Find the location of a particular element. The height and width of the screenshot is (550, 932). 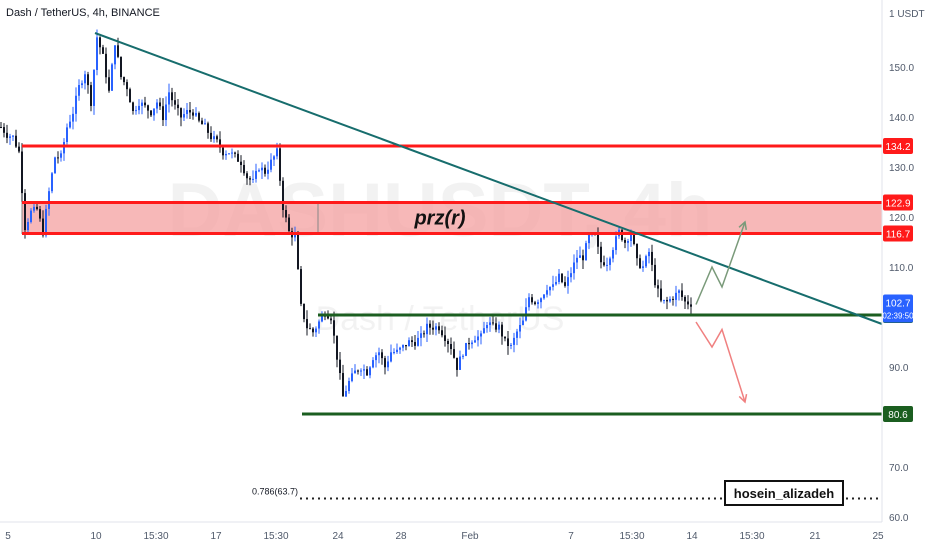

price-tick-label: 60.0 is located at coordinates (899, 518).